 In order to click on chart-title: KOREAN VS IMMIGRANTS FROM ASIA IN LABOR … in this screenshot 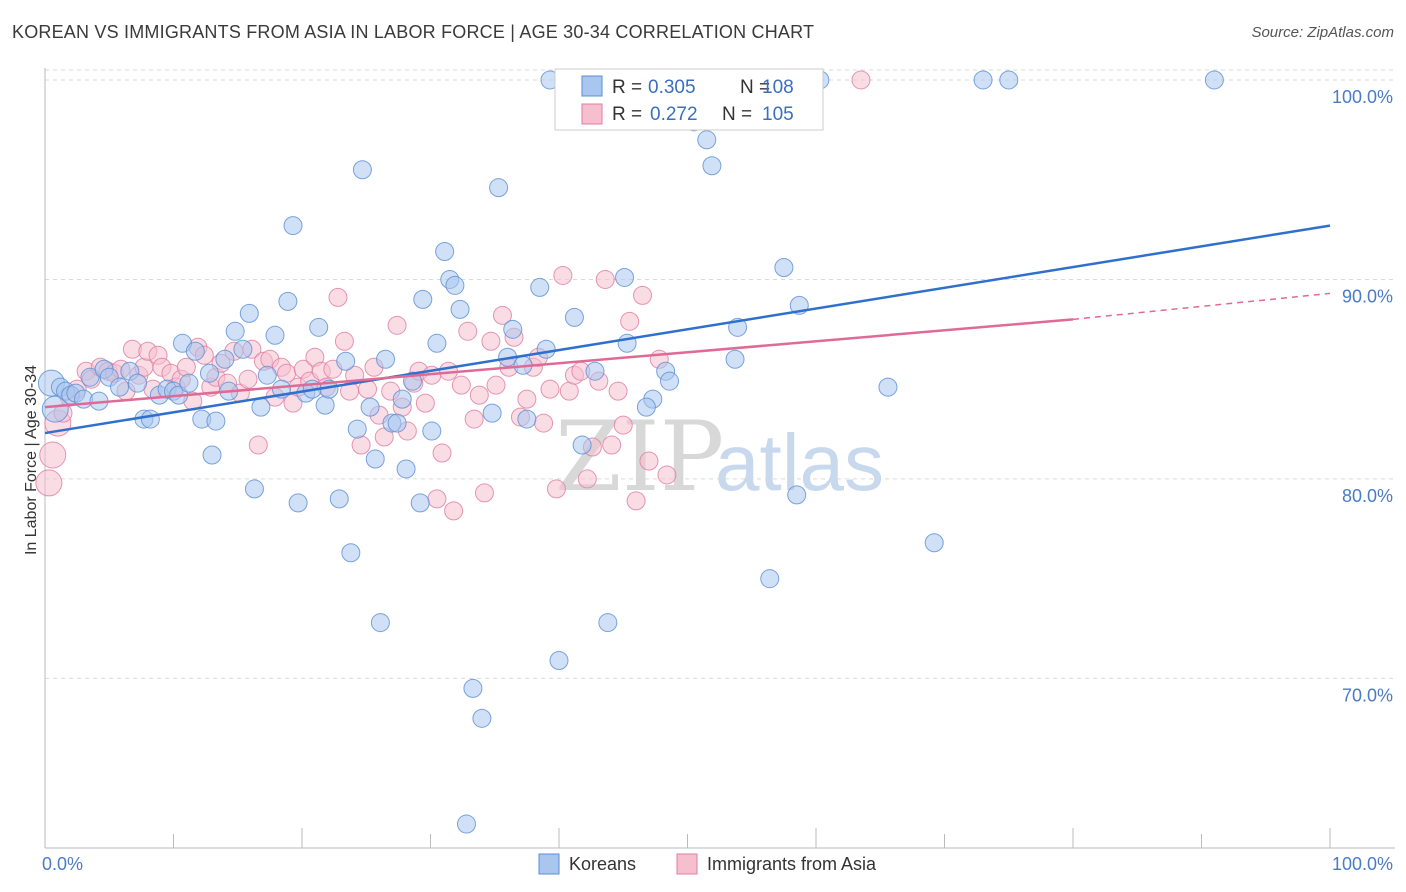, I will do `click(413, 32)`.